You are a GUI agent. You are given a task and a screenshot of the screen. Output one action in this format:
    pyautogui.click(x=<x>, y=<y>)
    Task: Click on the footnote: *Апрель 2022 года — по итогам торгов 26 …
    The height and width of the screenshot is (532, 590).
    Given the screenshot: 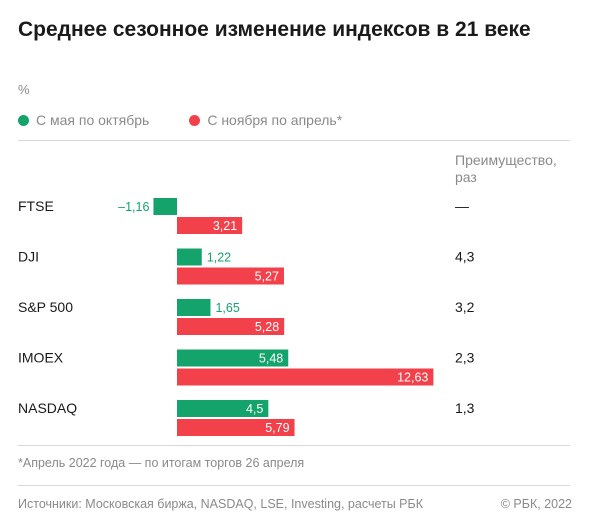 What is the action you would take?
    pyautogui.click(x=161, y=463)
    